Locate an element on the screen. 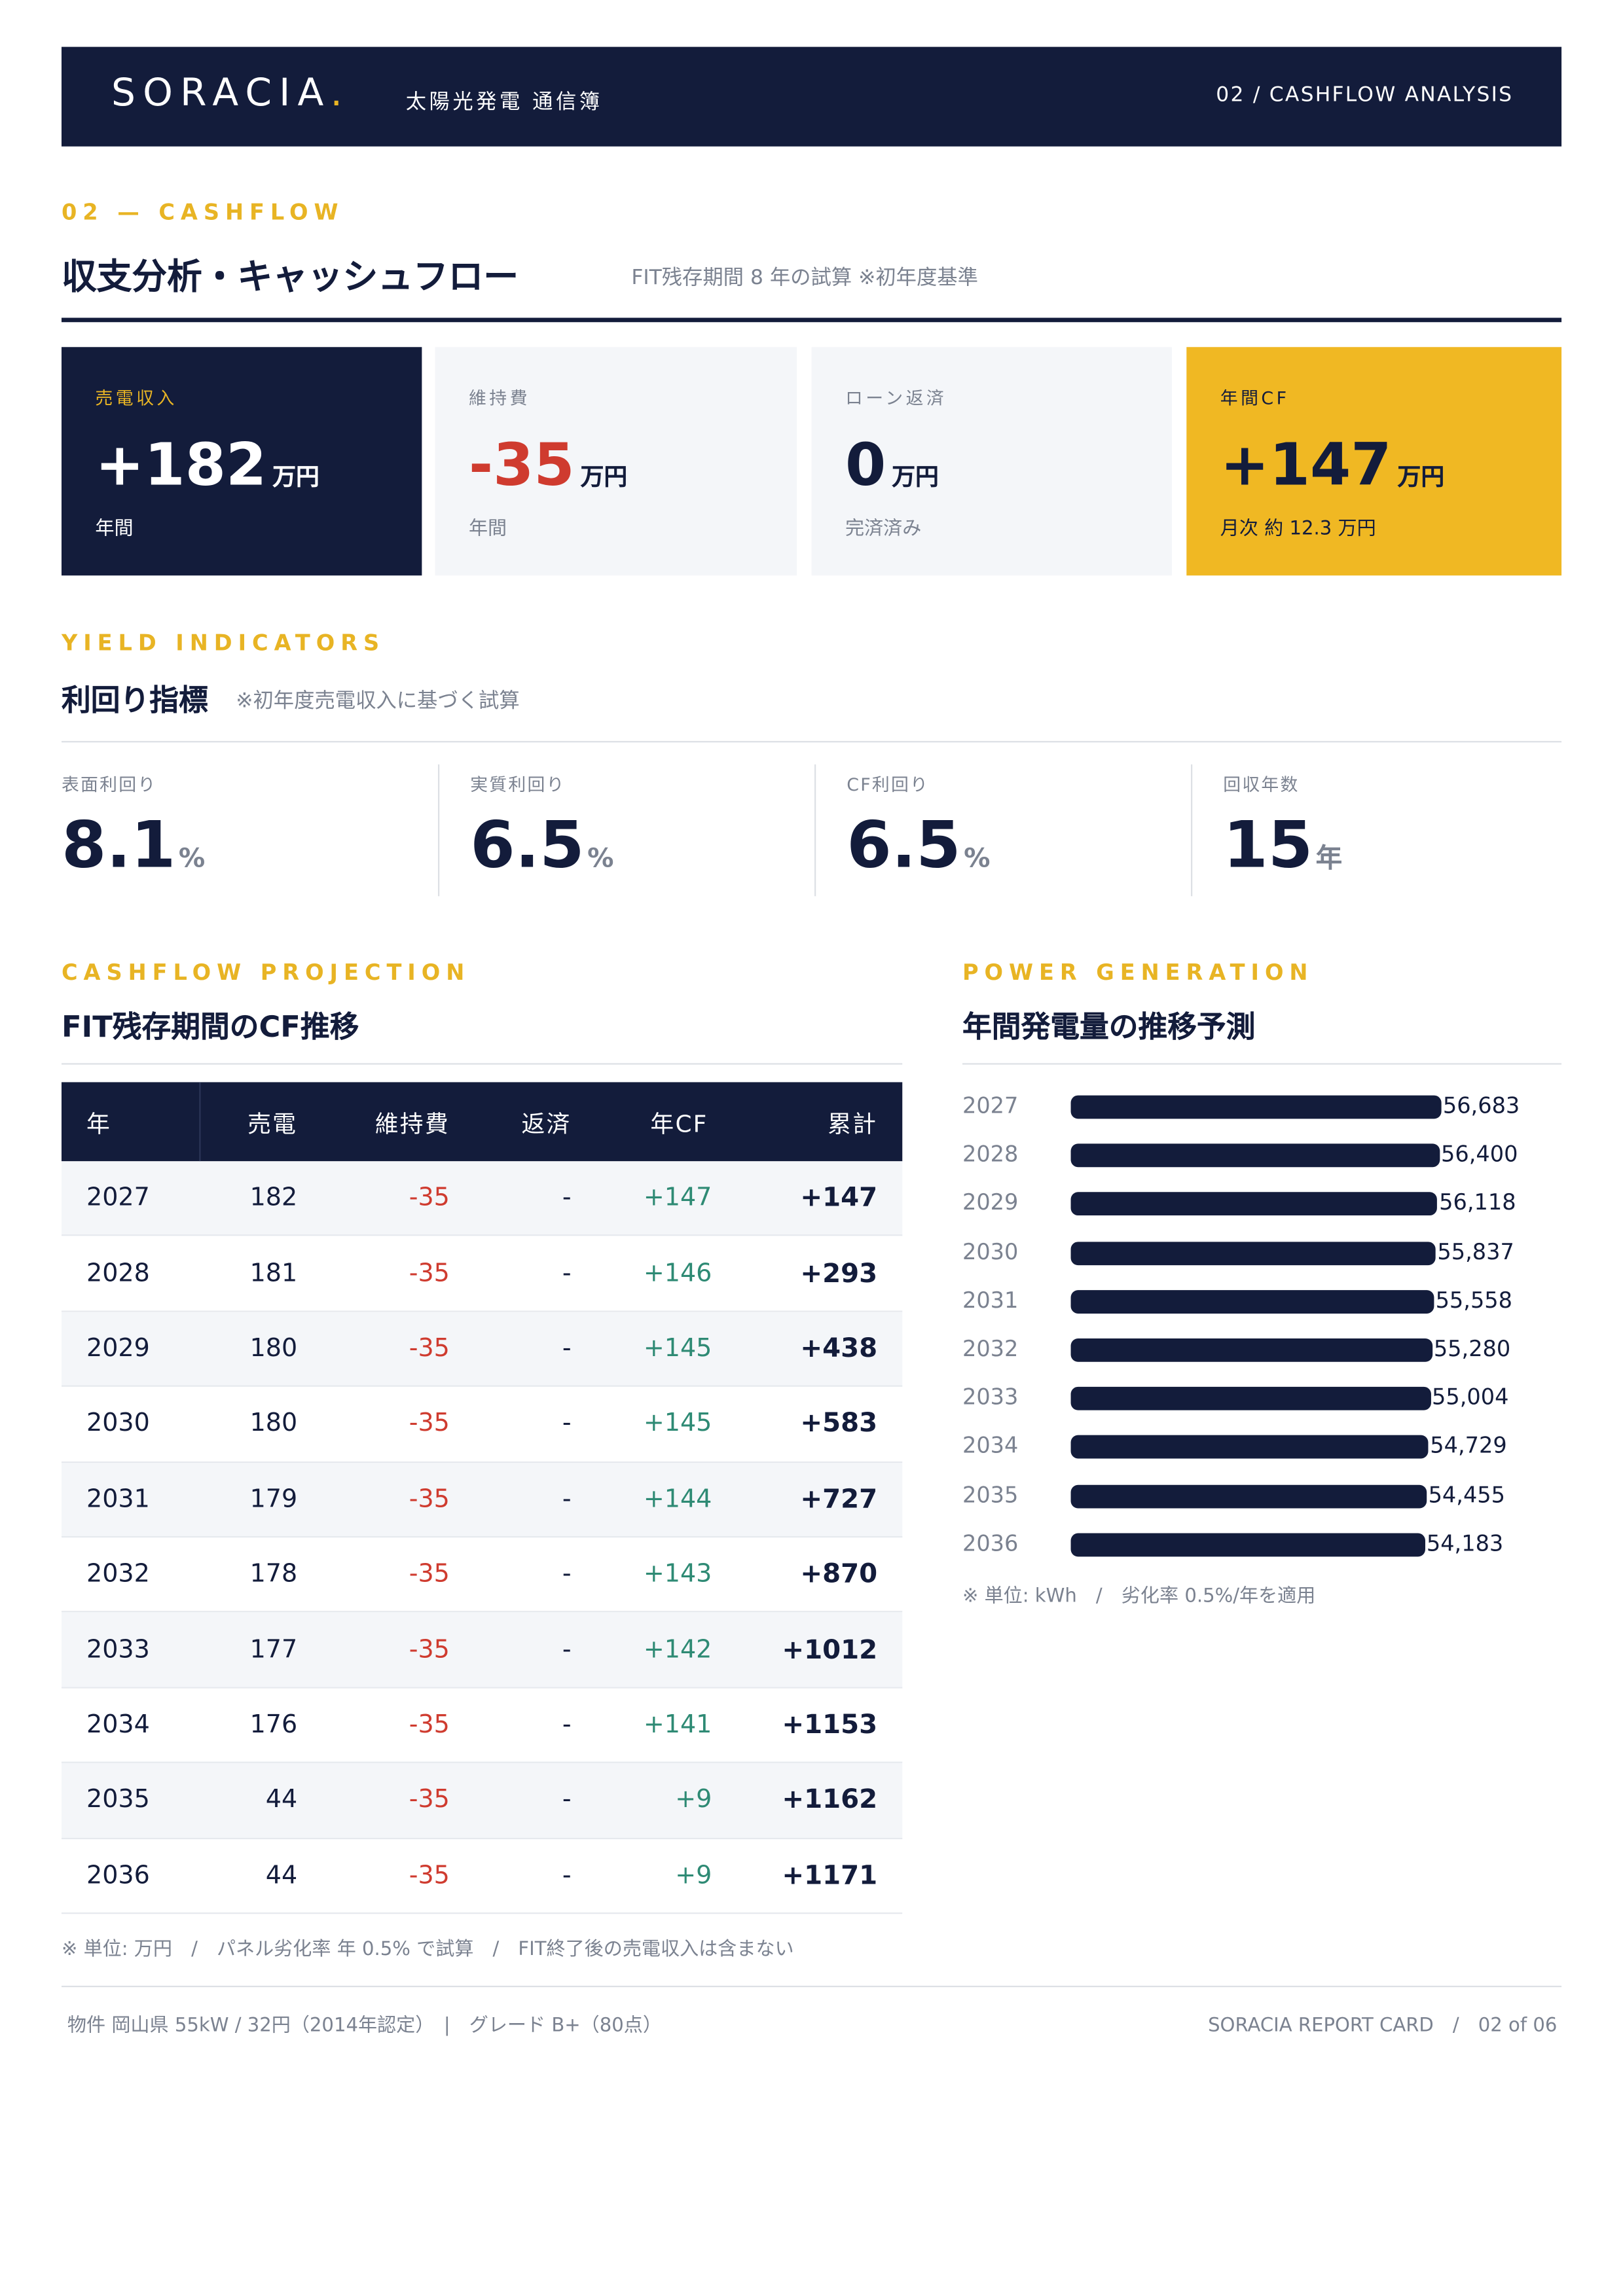 The image size is (1623, 2296). yield-label: 表面利回り is located at coordinates (109, 784).